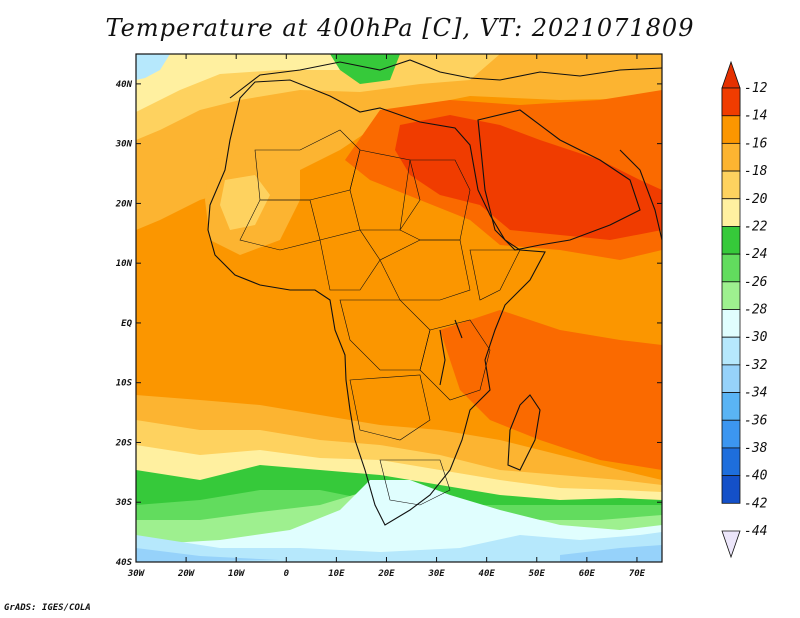 The image size is (800, 618). What do you see at coordinates (756, 476) in the screenshot?
I see `colorbar-label: -40` at bounding box center [756, 476].